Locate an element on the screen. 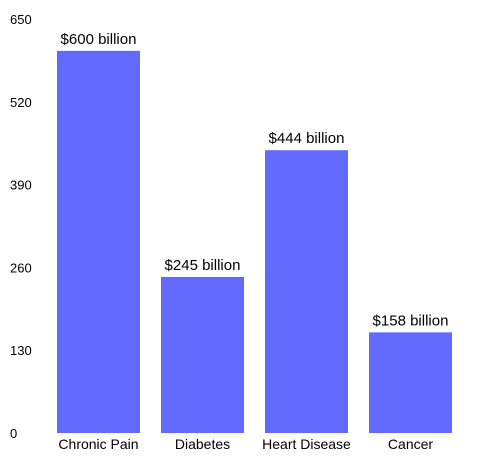 The image size is (479, 463). bar-value-label: $158 billion is located at coordinates (411, 320).